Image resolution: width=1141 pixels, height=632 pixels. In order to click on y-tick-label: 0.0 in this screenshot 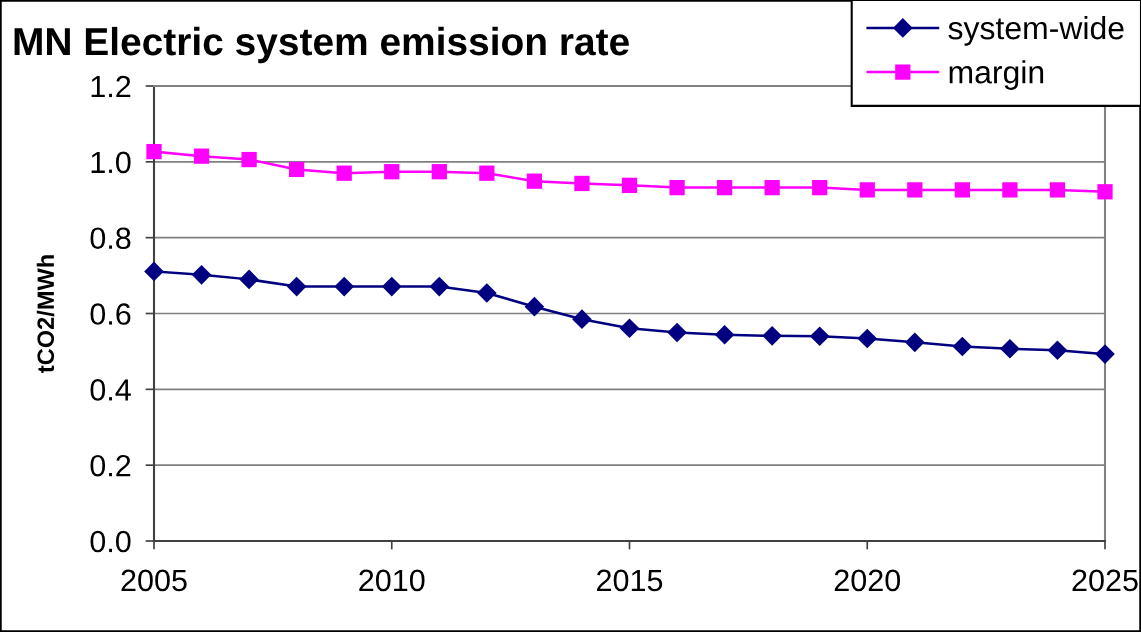, I will do `click(110, 541)`.